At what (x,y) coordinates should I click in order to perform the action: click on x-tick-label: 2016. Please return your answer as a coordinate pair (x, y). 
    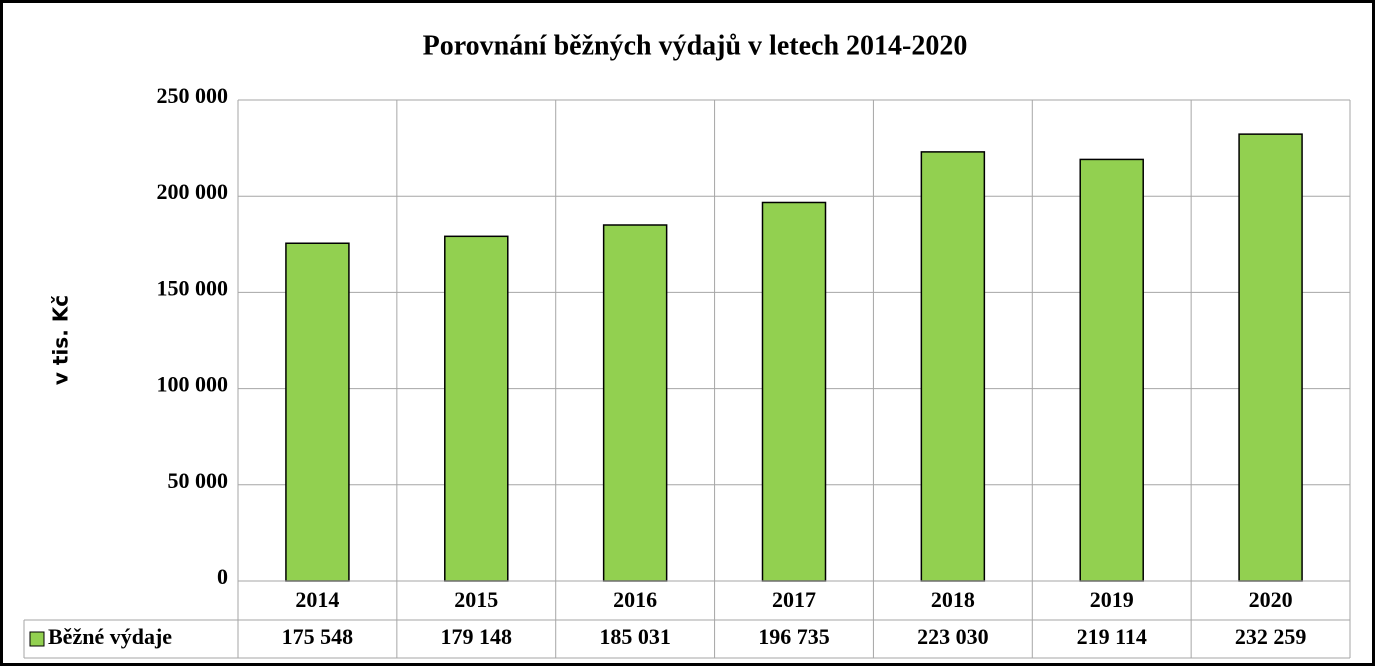
    Looking at the image, I should click on (635, 599).